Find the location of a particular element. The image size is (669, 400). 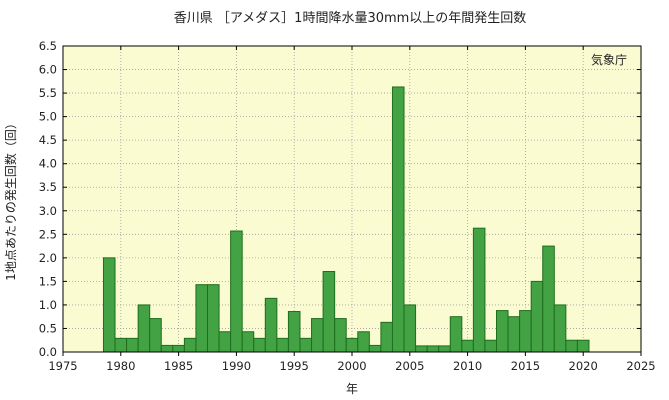

x-tick-label: 1995 is located at coordinates (294, 366).